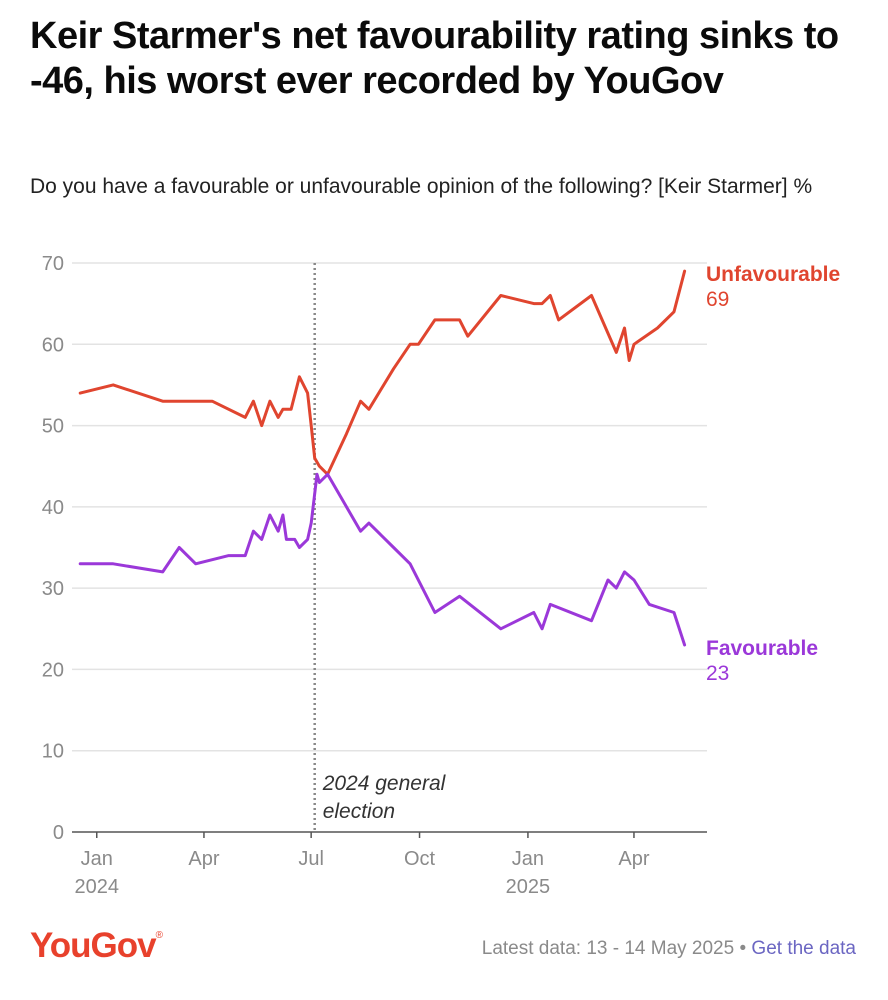  I want to click on y-tick-label-0: 0, so click(58, 833).